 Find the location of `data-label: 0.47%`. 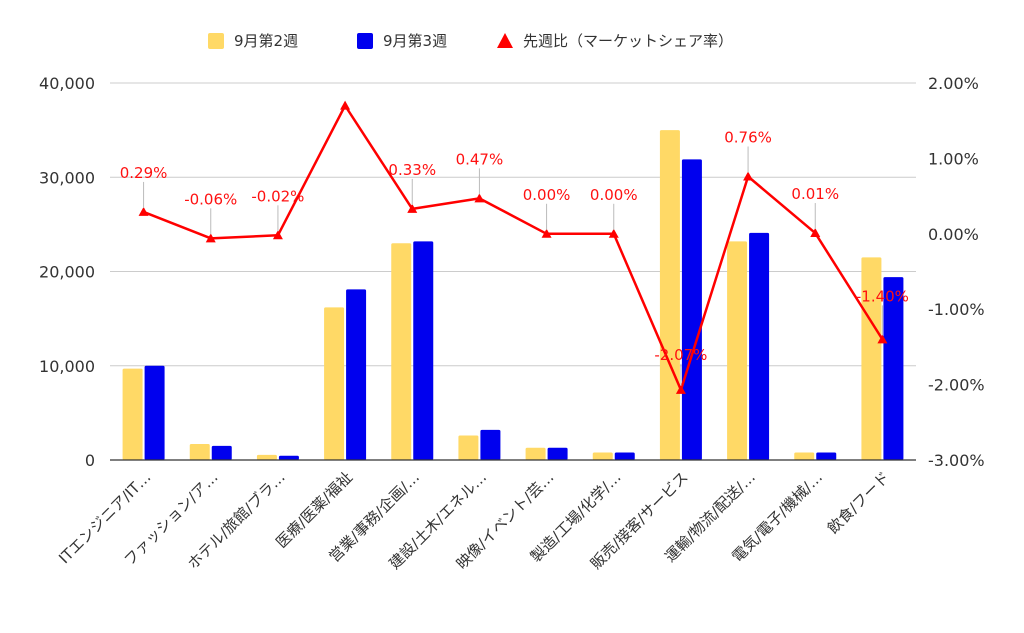

data-label: 0.47% is located at coordinates (480, 159).